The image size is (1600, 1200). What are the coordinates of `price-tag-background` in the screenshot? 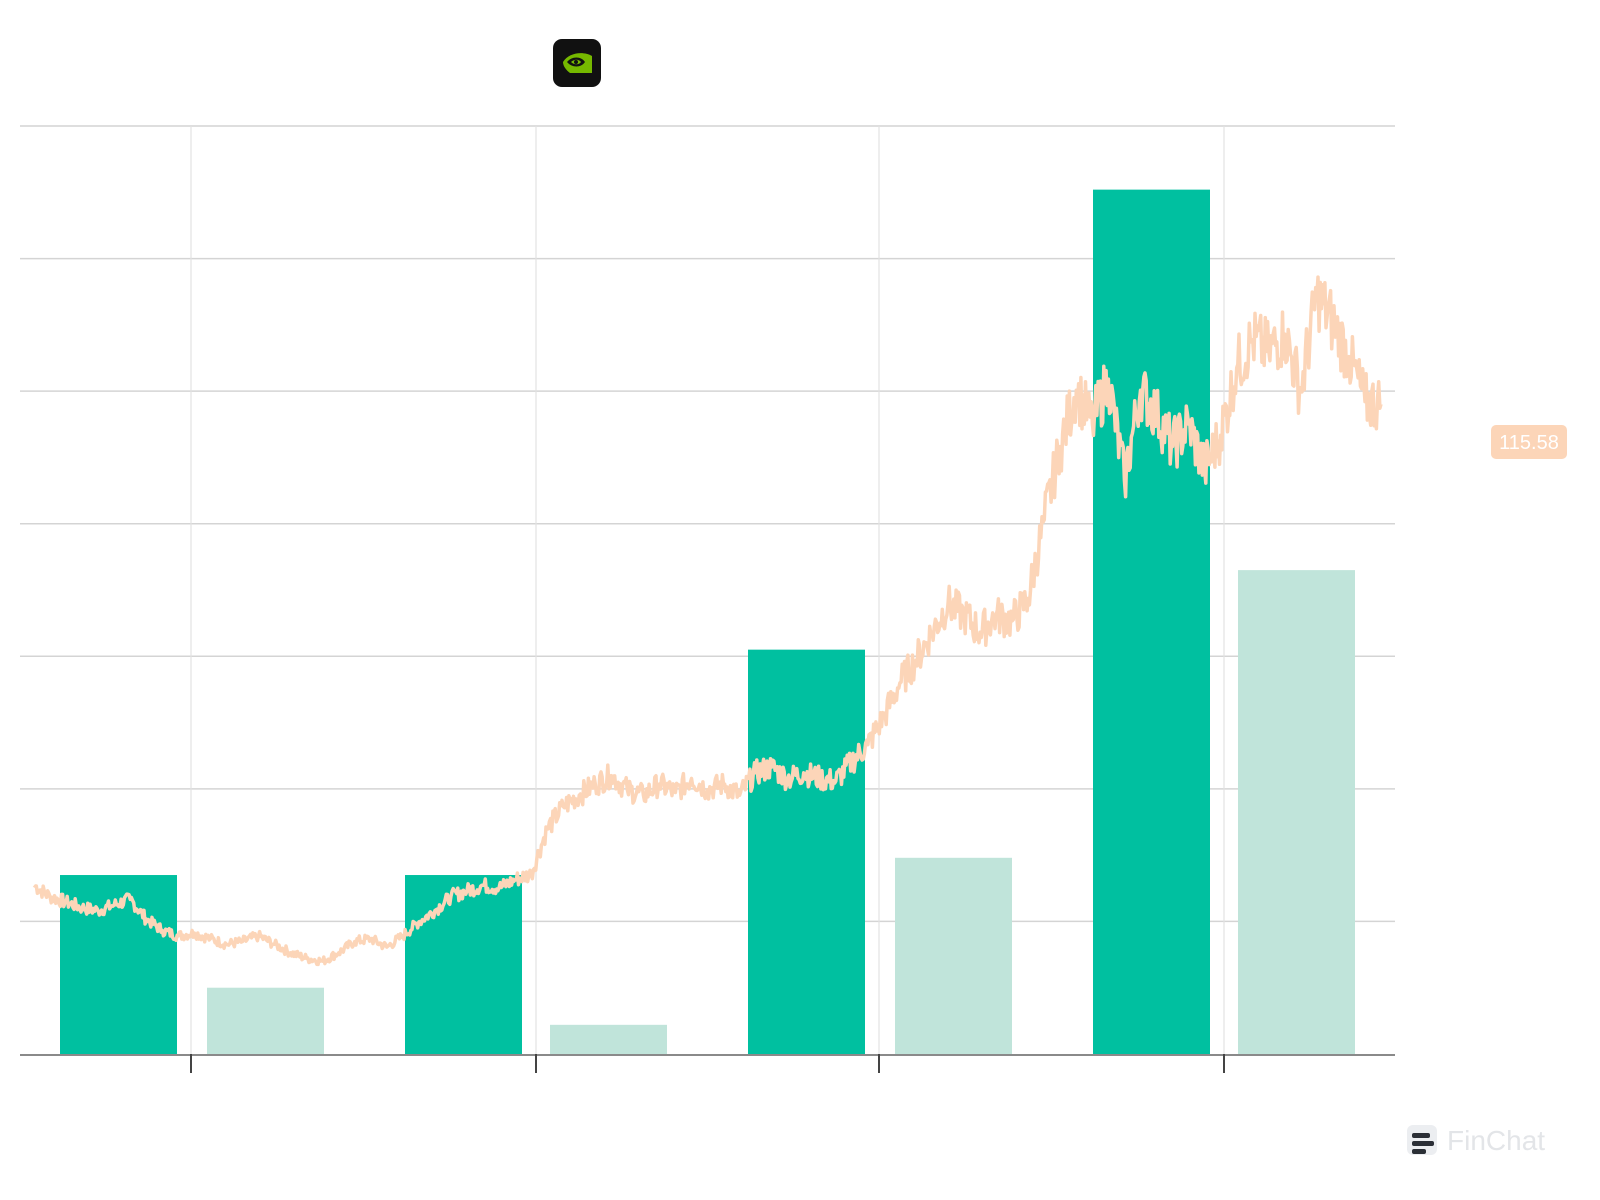 It's located at (1529, 442).